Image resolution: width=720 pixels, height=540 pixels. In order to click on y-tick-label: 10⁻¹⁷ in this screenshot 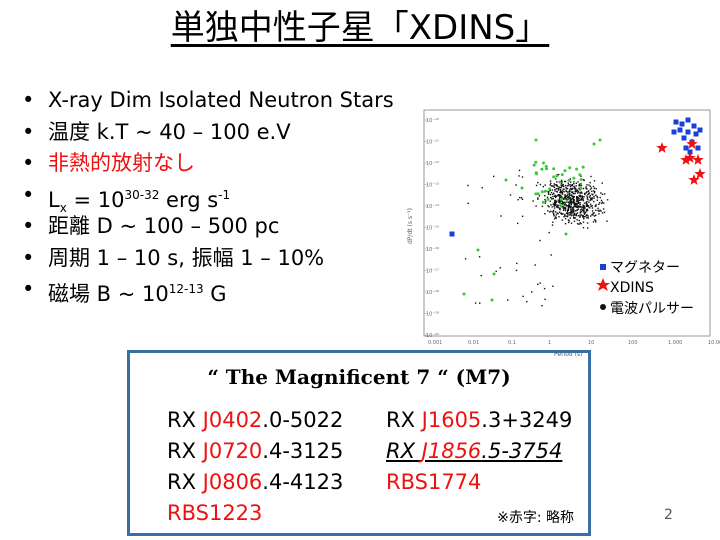, I will do `click(432, 272)`.